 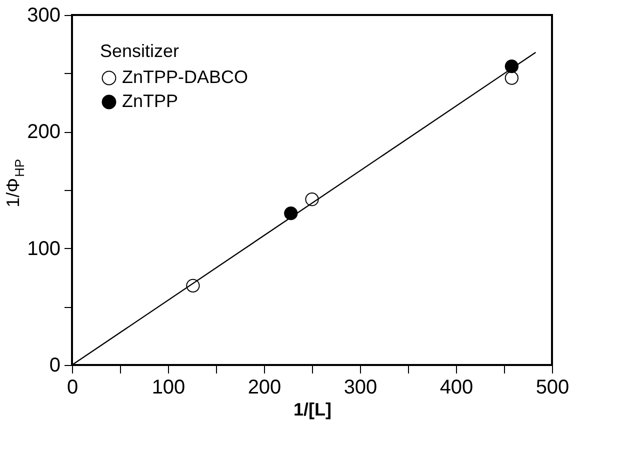 What do you see at coordinates (169, 387) in the screenshot?
I see `x-tick-label: 100` at bounding box center [169, 387].